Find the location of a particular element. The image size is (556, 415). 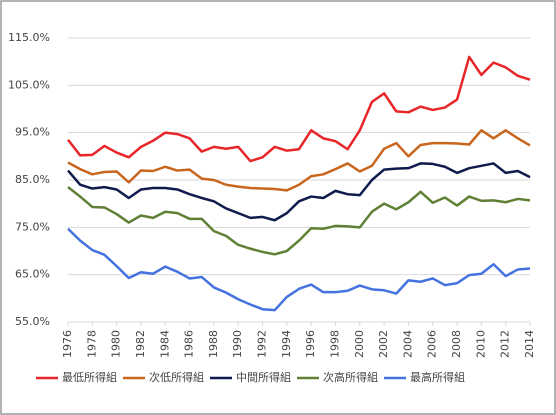

x-tick-label: 1998 is located at coordinates (334, 344).